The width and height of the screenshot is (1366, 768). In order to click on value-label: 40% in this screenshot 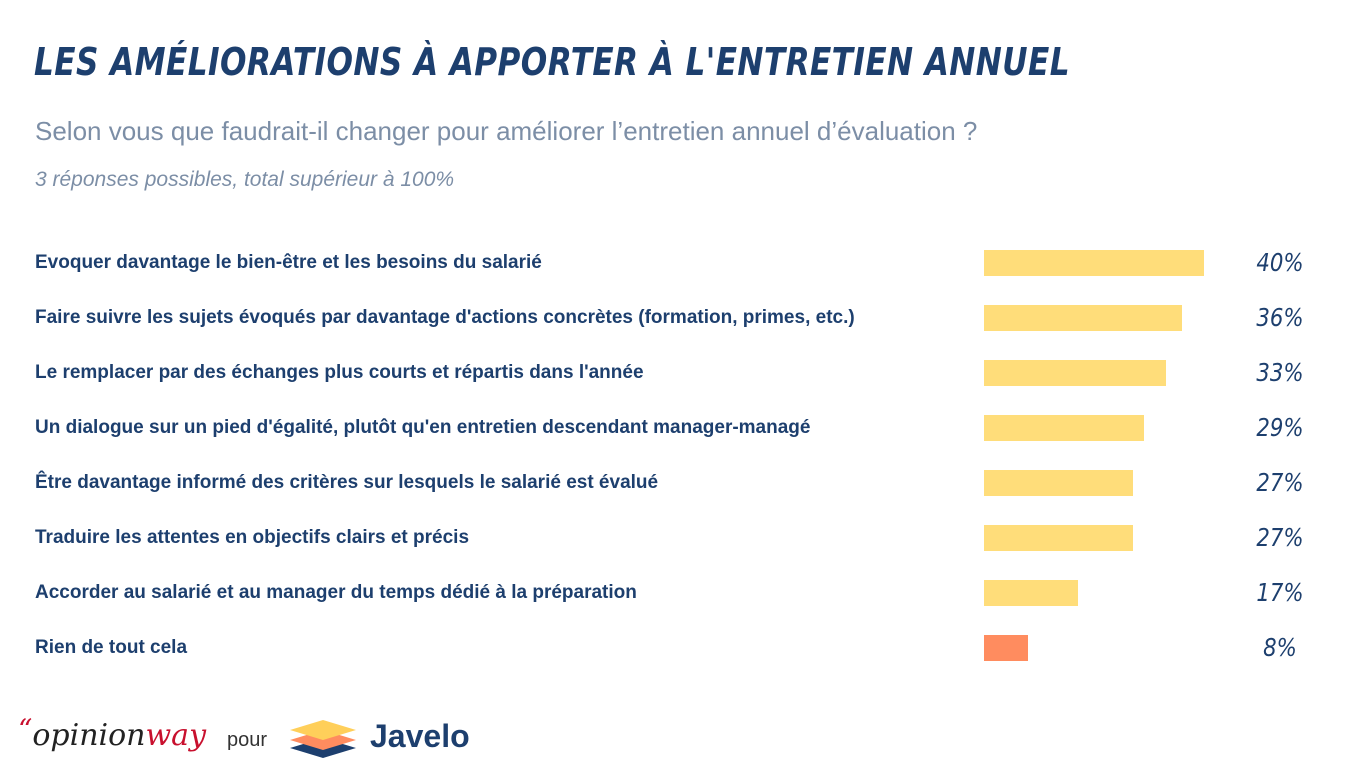, I will do `click(1280, 262)`.